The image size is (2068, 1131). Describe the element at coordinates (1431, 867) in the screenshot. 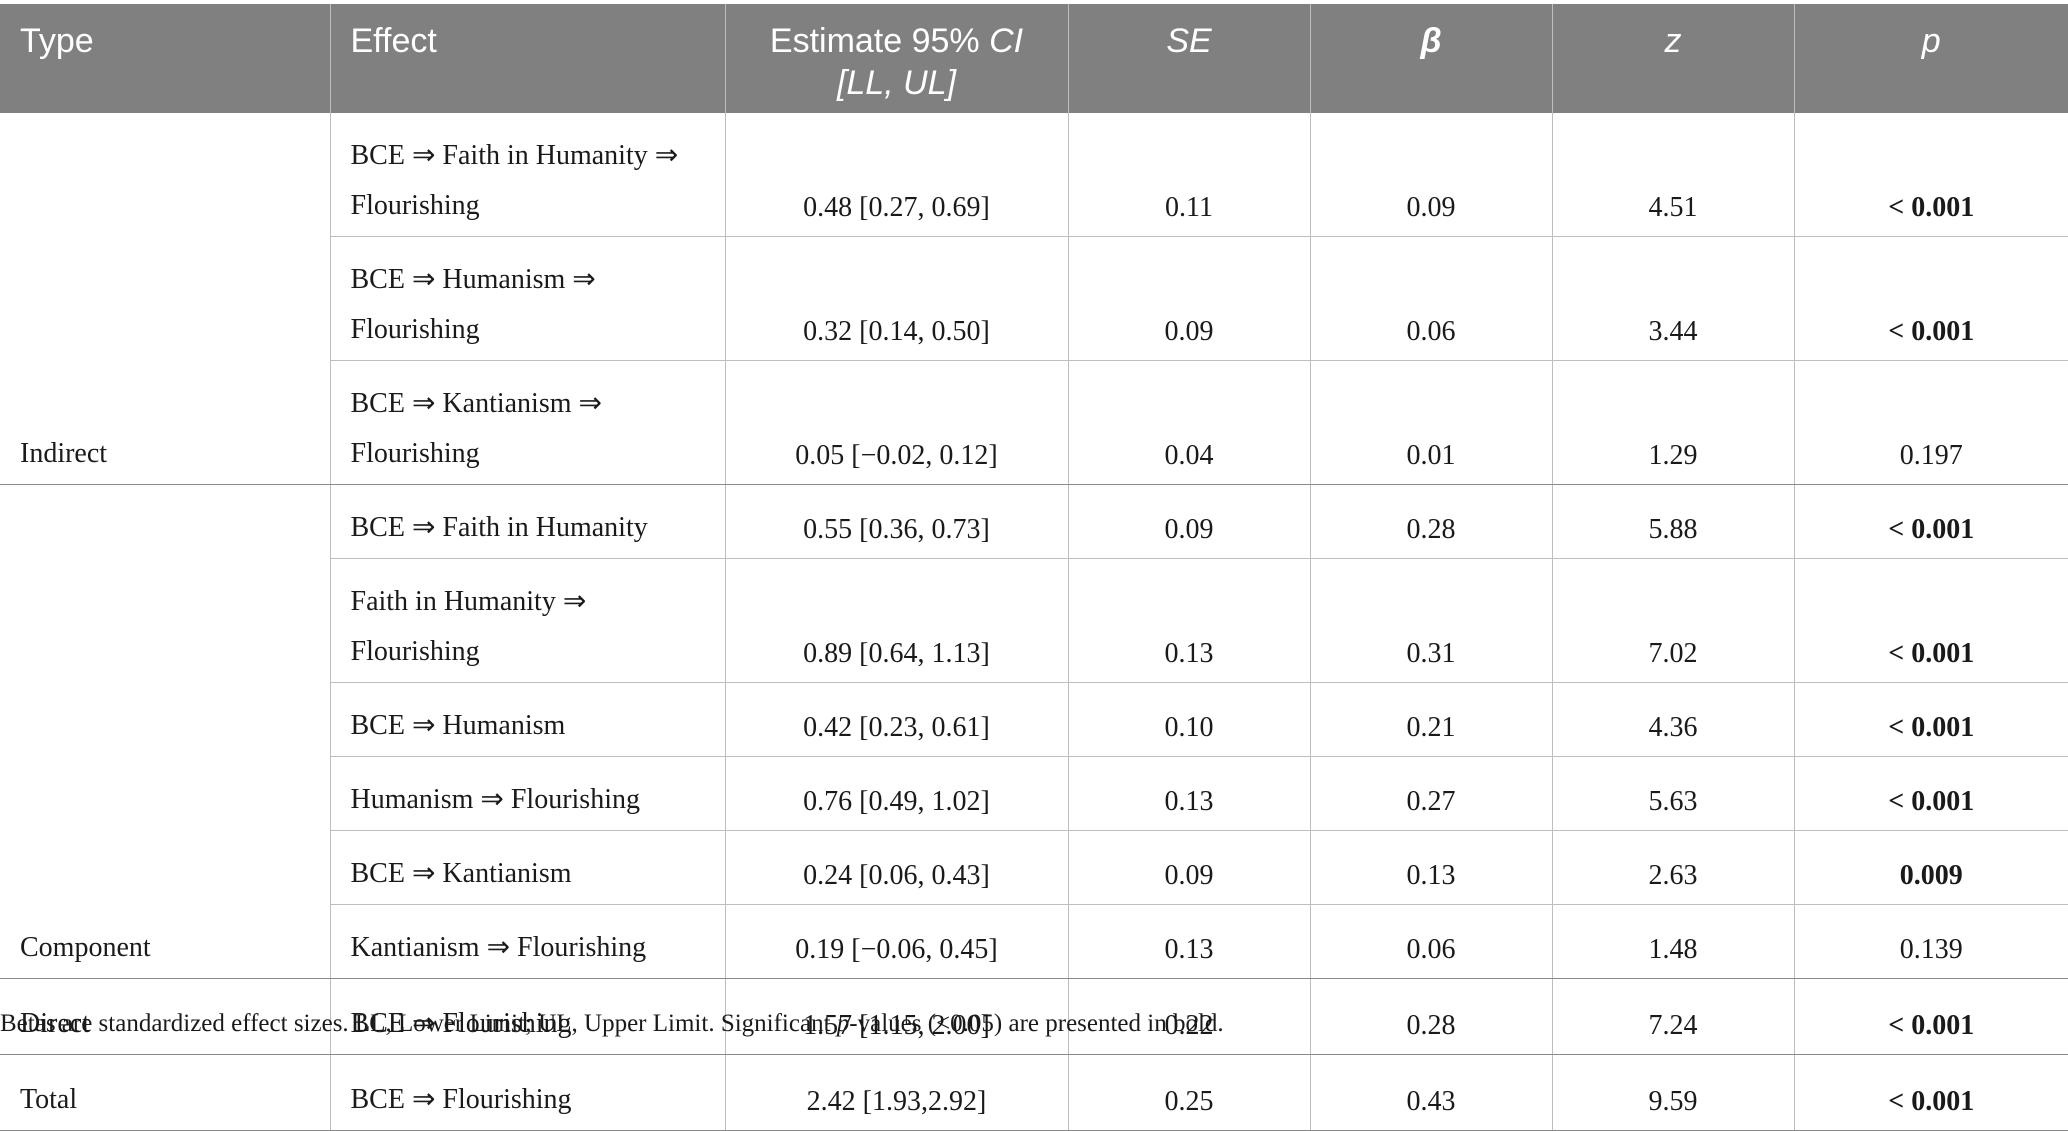

I see `beta-cell: 0.13` at that location.